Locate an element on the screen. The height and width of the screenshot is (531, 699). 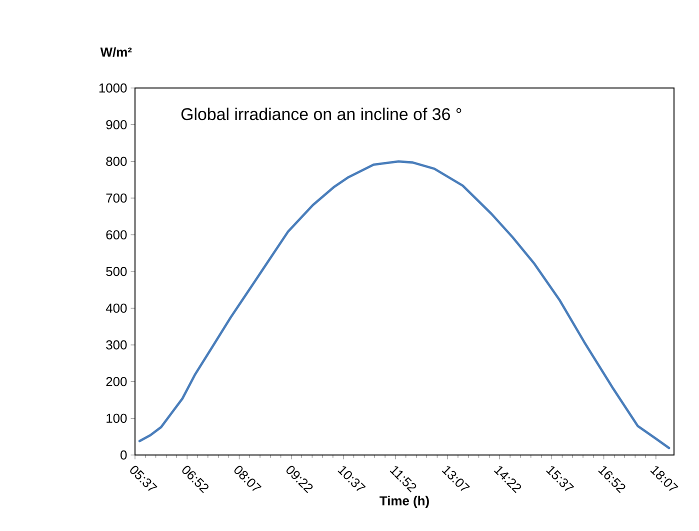
y-tick-label: 600 is located at coordinates (116, 235).